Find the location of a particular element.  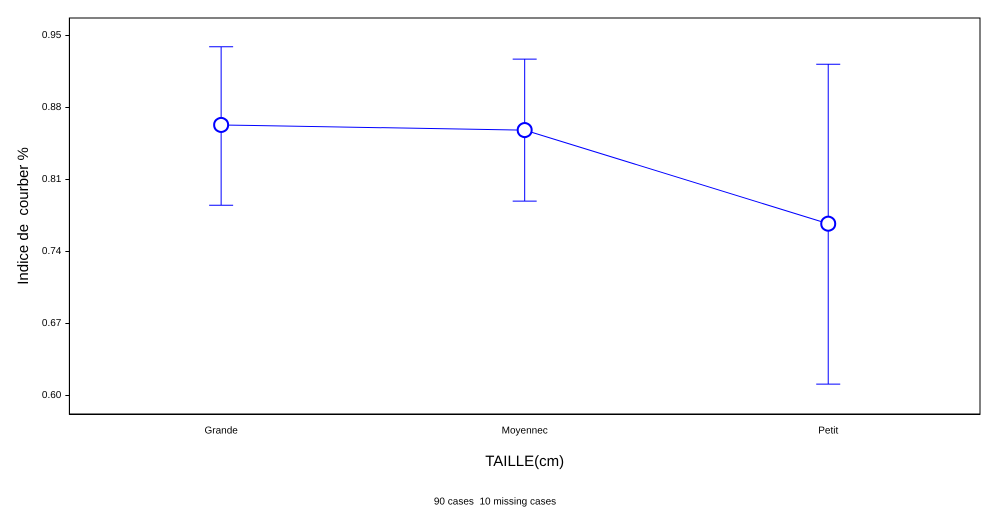

y-tick-label: 0.67 is located at coordinates (52, 323).